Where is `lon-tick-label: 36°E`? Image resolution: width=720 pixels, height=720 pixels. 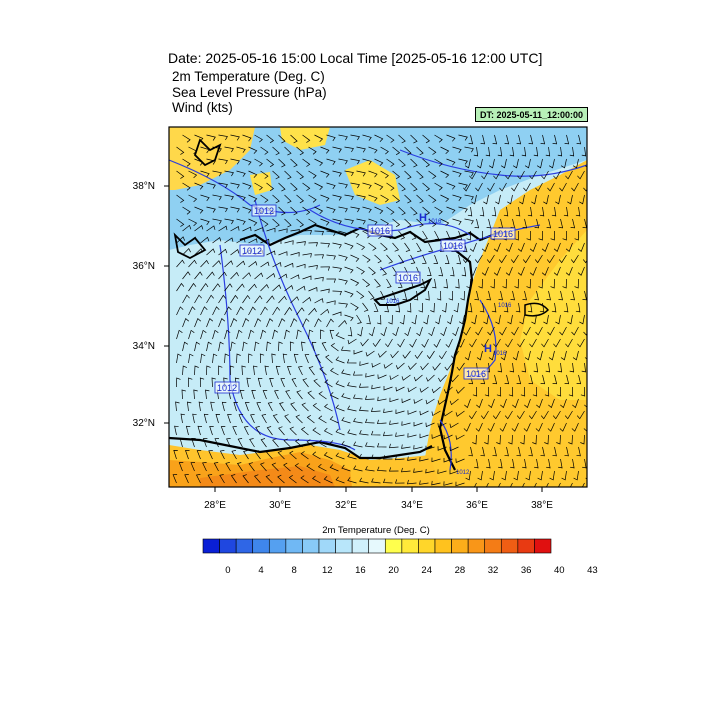 lon-tick-label: 36°E is located at coordinates (477, 505).